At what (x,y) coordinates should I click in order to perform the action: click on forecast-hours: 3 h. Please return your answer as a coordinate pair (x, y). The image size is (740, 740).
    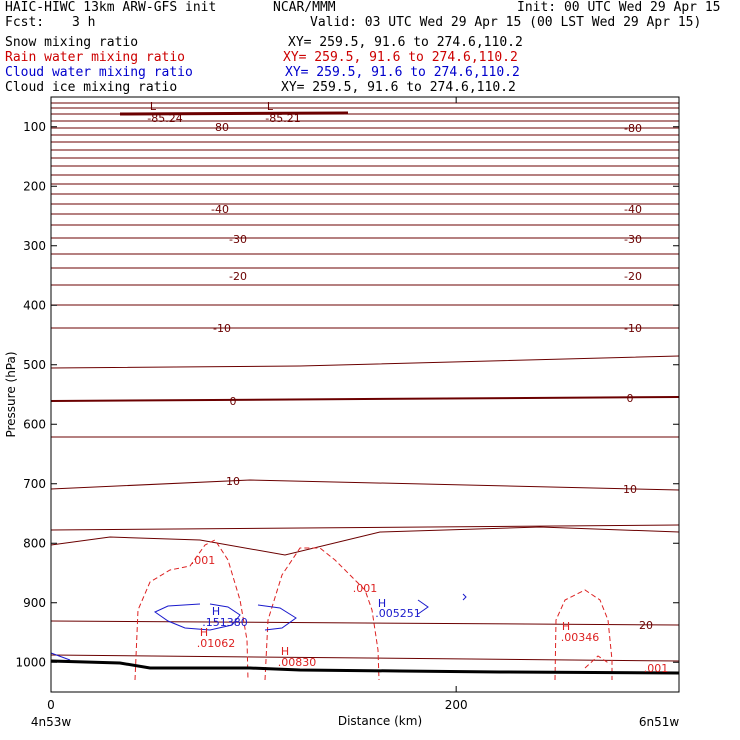
    Looking at the image, I should click on (84, 22).